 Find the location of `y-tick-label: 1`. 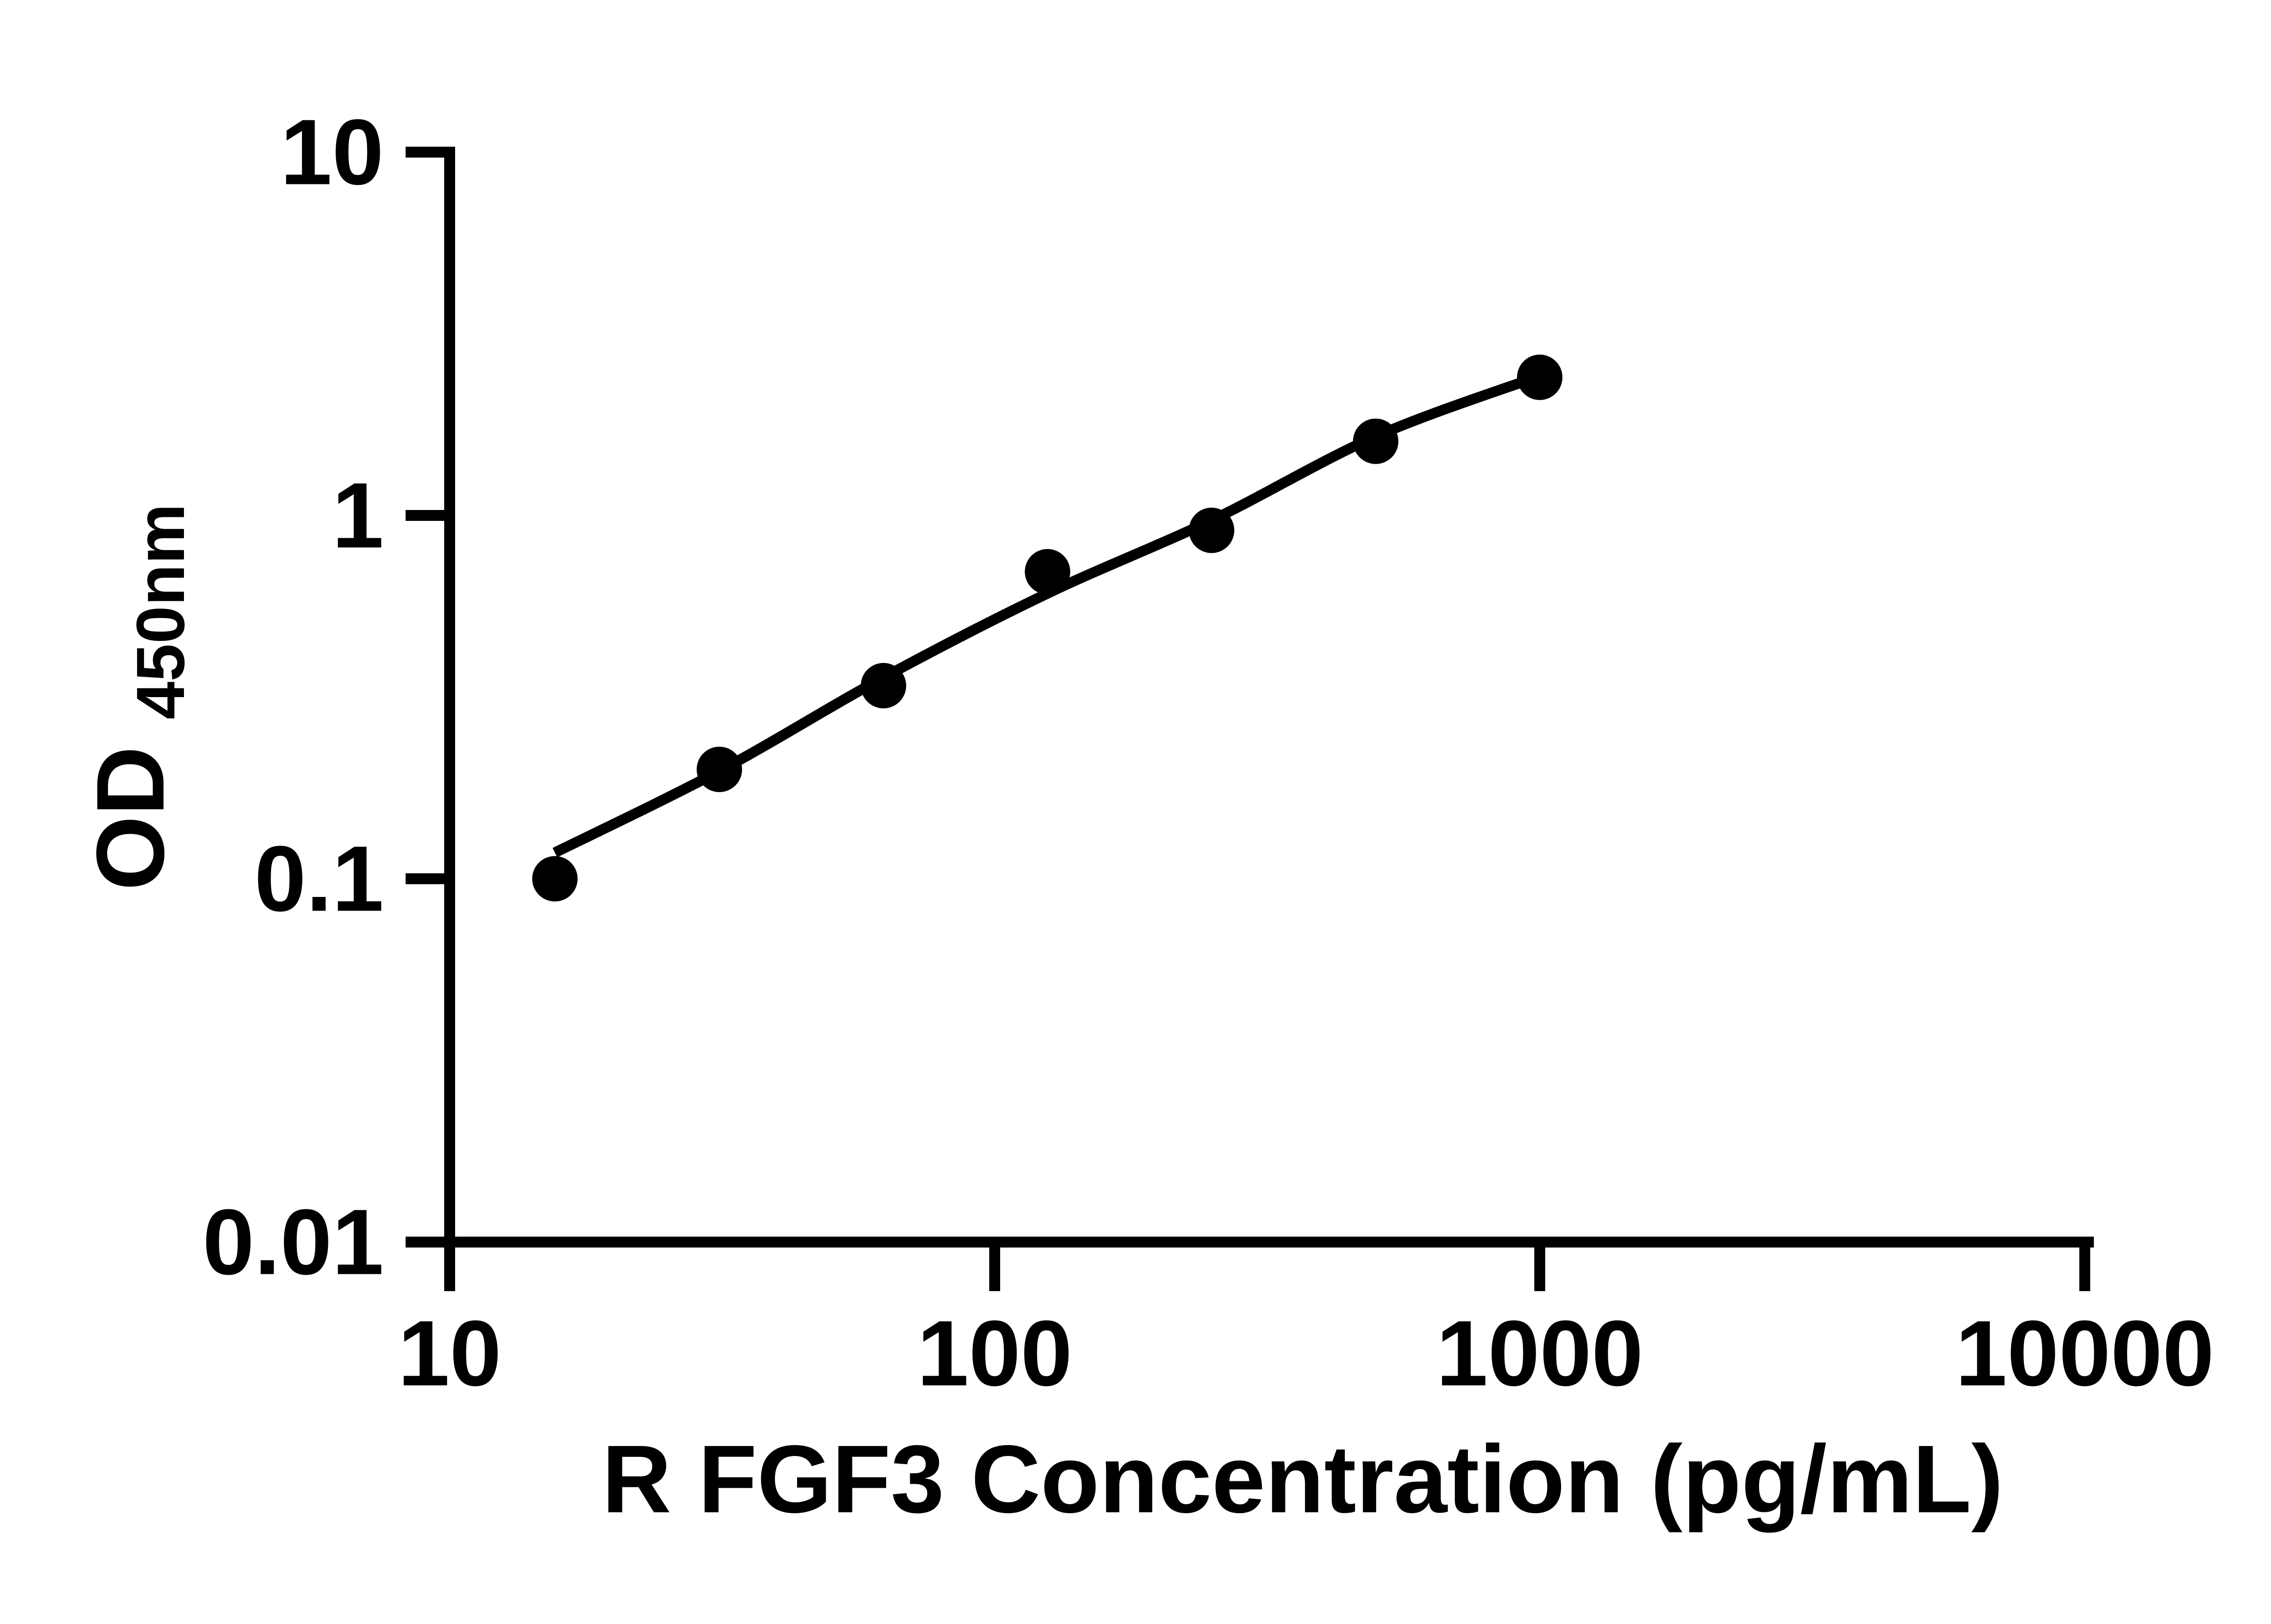

y-tick-label: 1 is located at coordinates (358, 516).